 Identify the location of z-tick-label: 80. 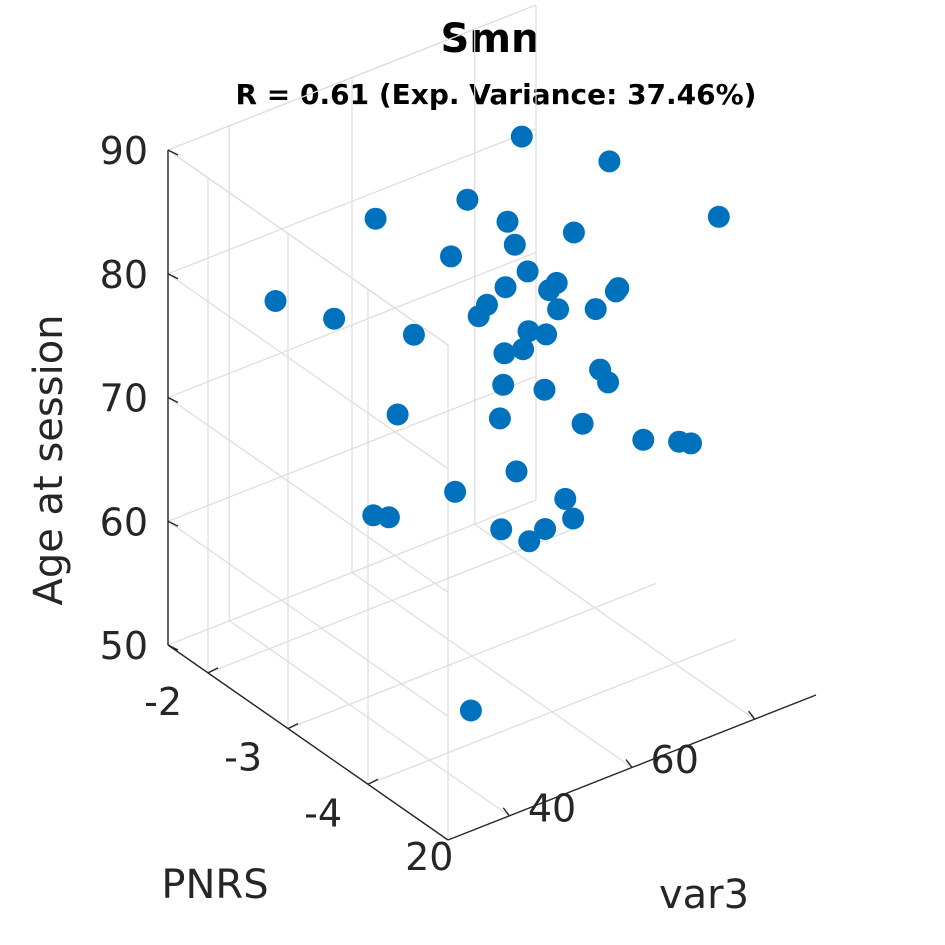
(124, 275).